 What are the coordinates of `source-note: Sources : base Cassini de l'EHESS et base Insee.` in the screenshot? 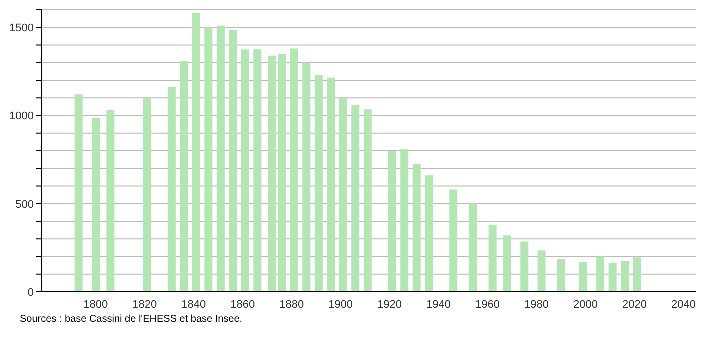 It's located at (132, 319).